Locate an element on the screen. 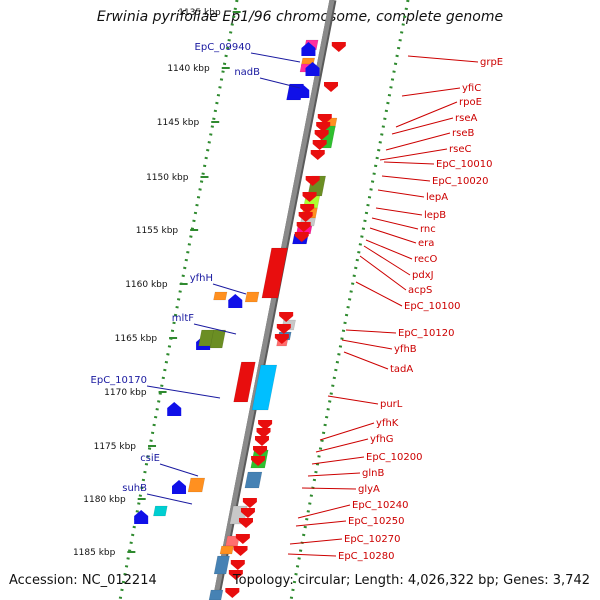 This screenshot has height=600, width=600. right-gene-label: yfhB is located at coordinates (405, 349).